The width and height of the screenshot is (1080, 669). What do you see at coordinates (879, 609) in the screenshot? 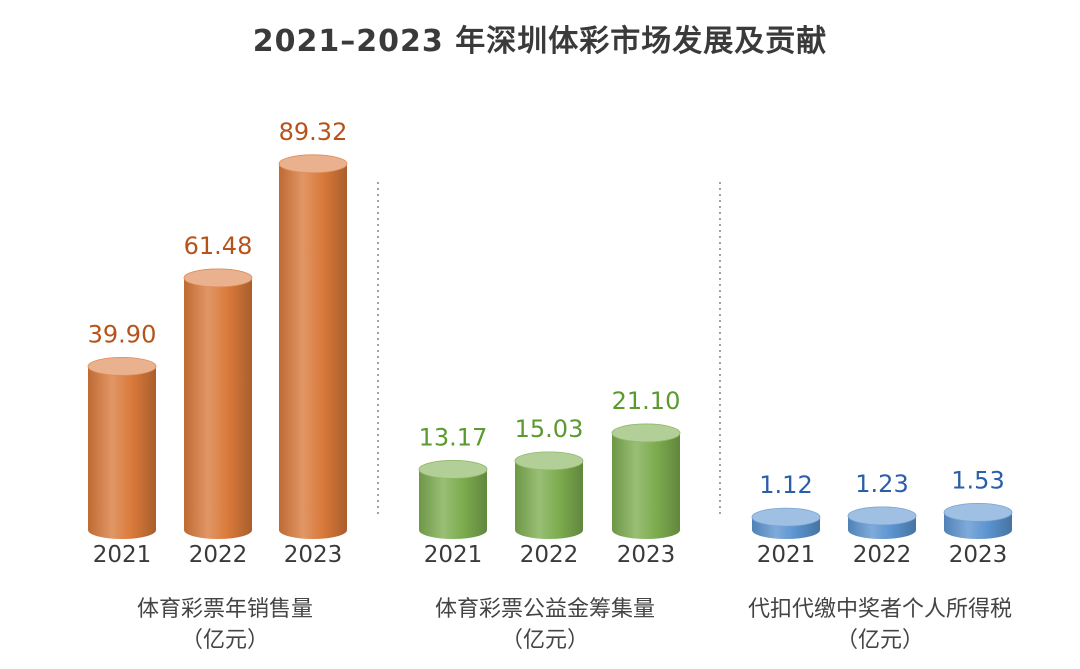
I see `group-label-tax-title: 代扣代缴中奖者个人所得税` at bounding box center [879, 609].